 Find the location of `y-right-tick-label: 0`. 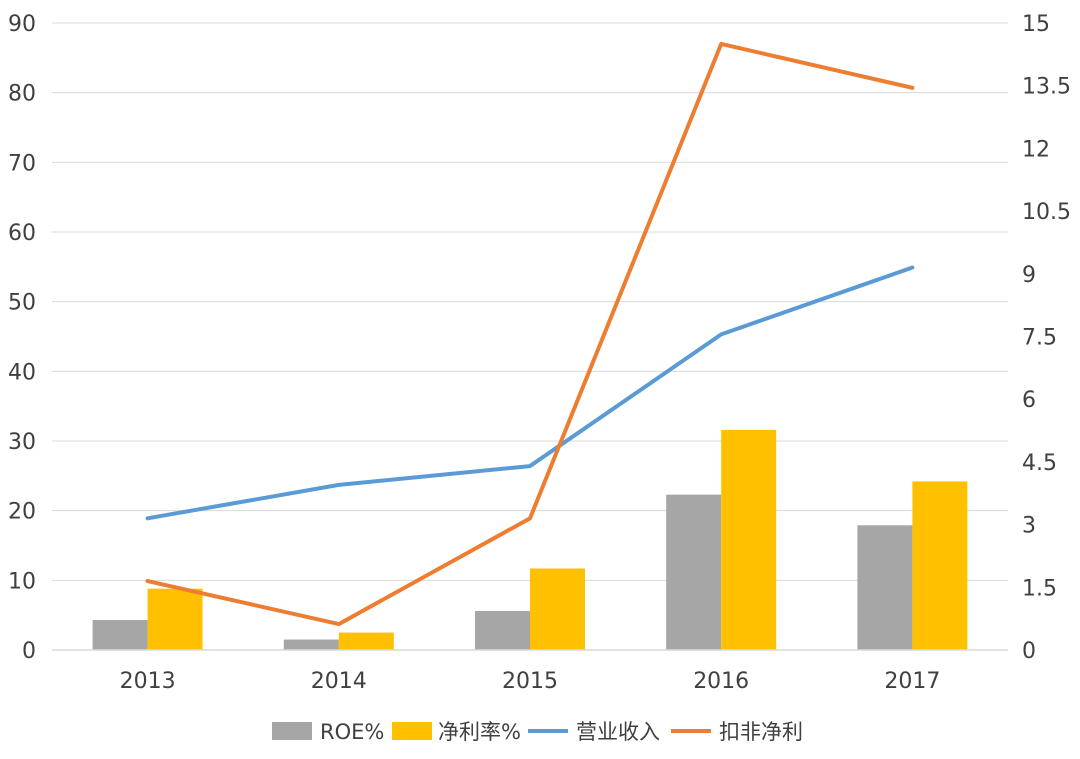

y-right-tick-label: 0 is located at coordinates (1029, 651).